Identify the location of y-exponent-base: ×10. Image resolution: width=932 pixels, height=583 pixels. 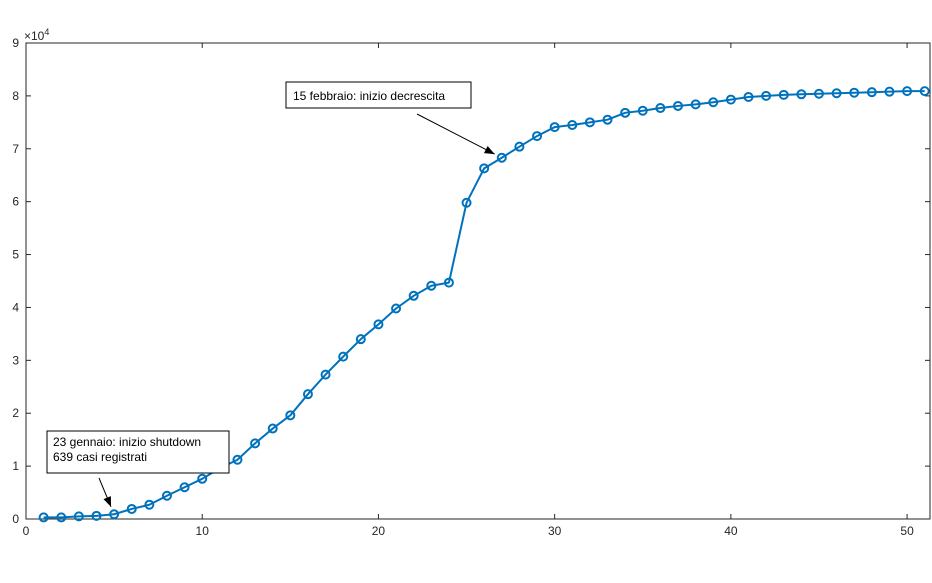
(34, 36).